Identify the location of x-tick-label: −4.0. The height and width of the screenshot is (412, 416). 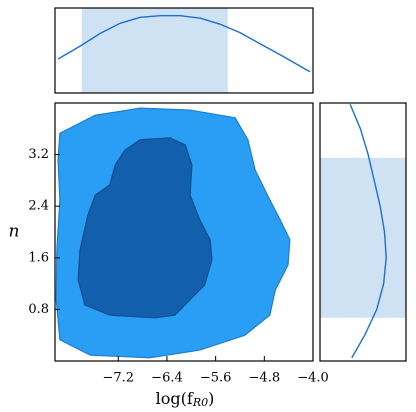
(313, 378).